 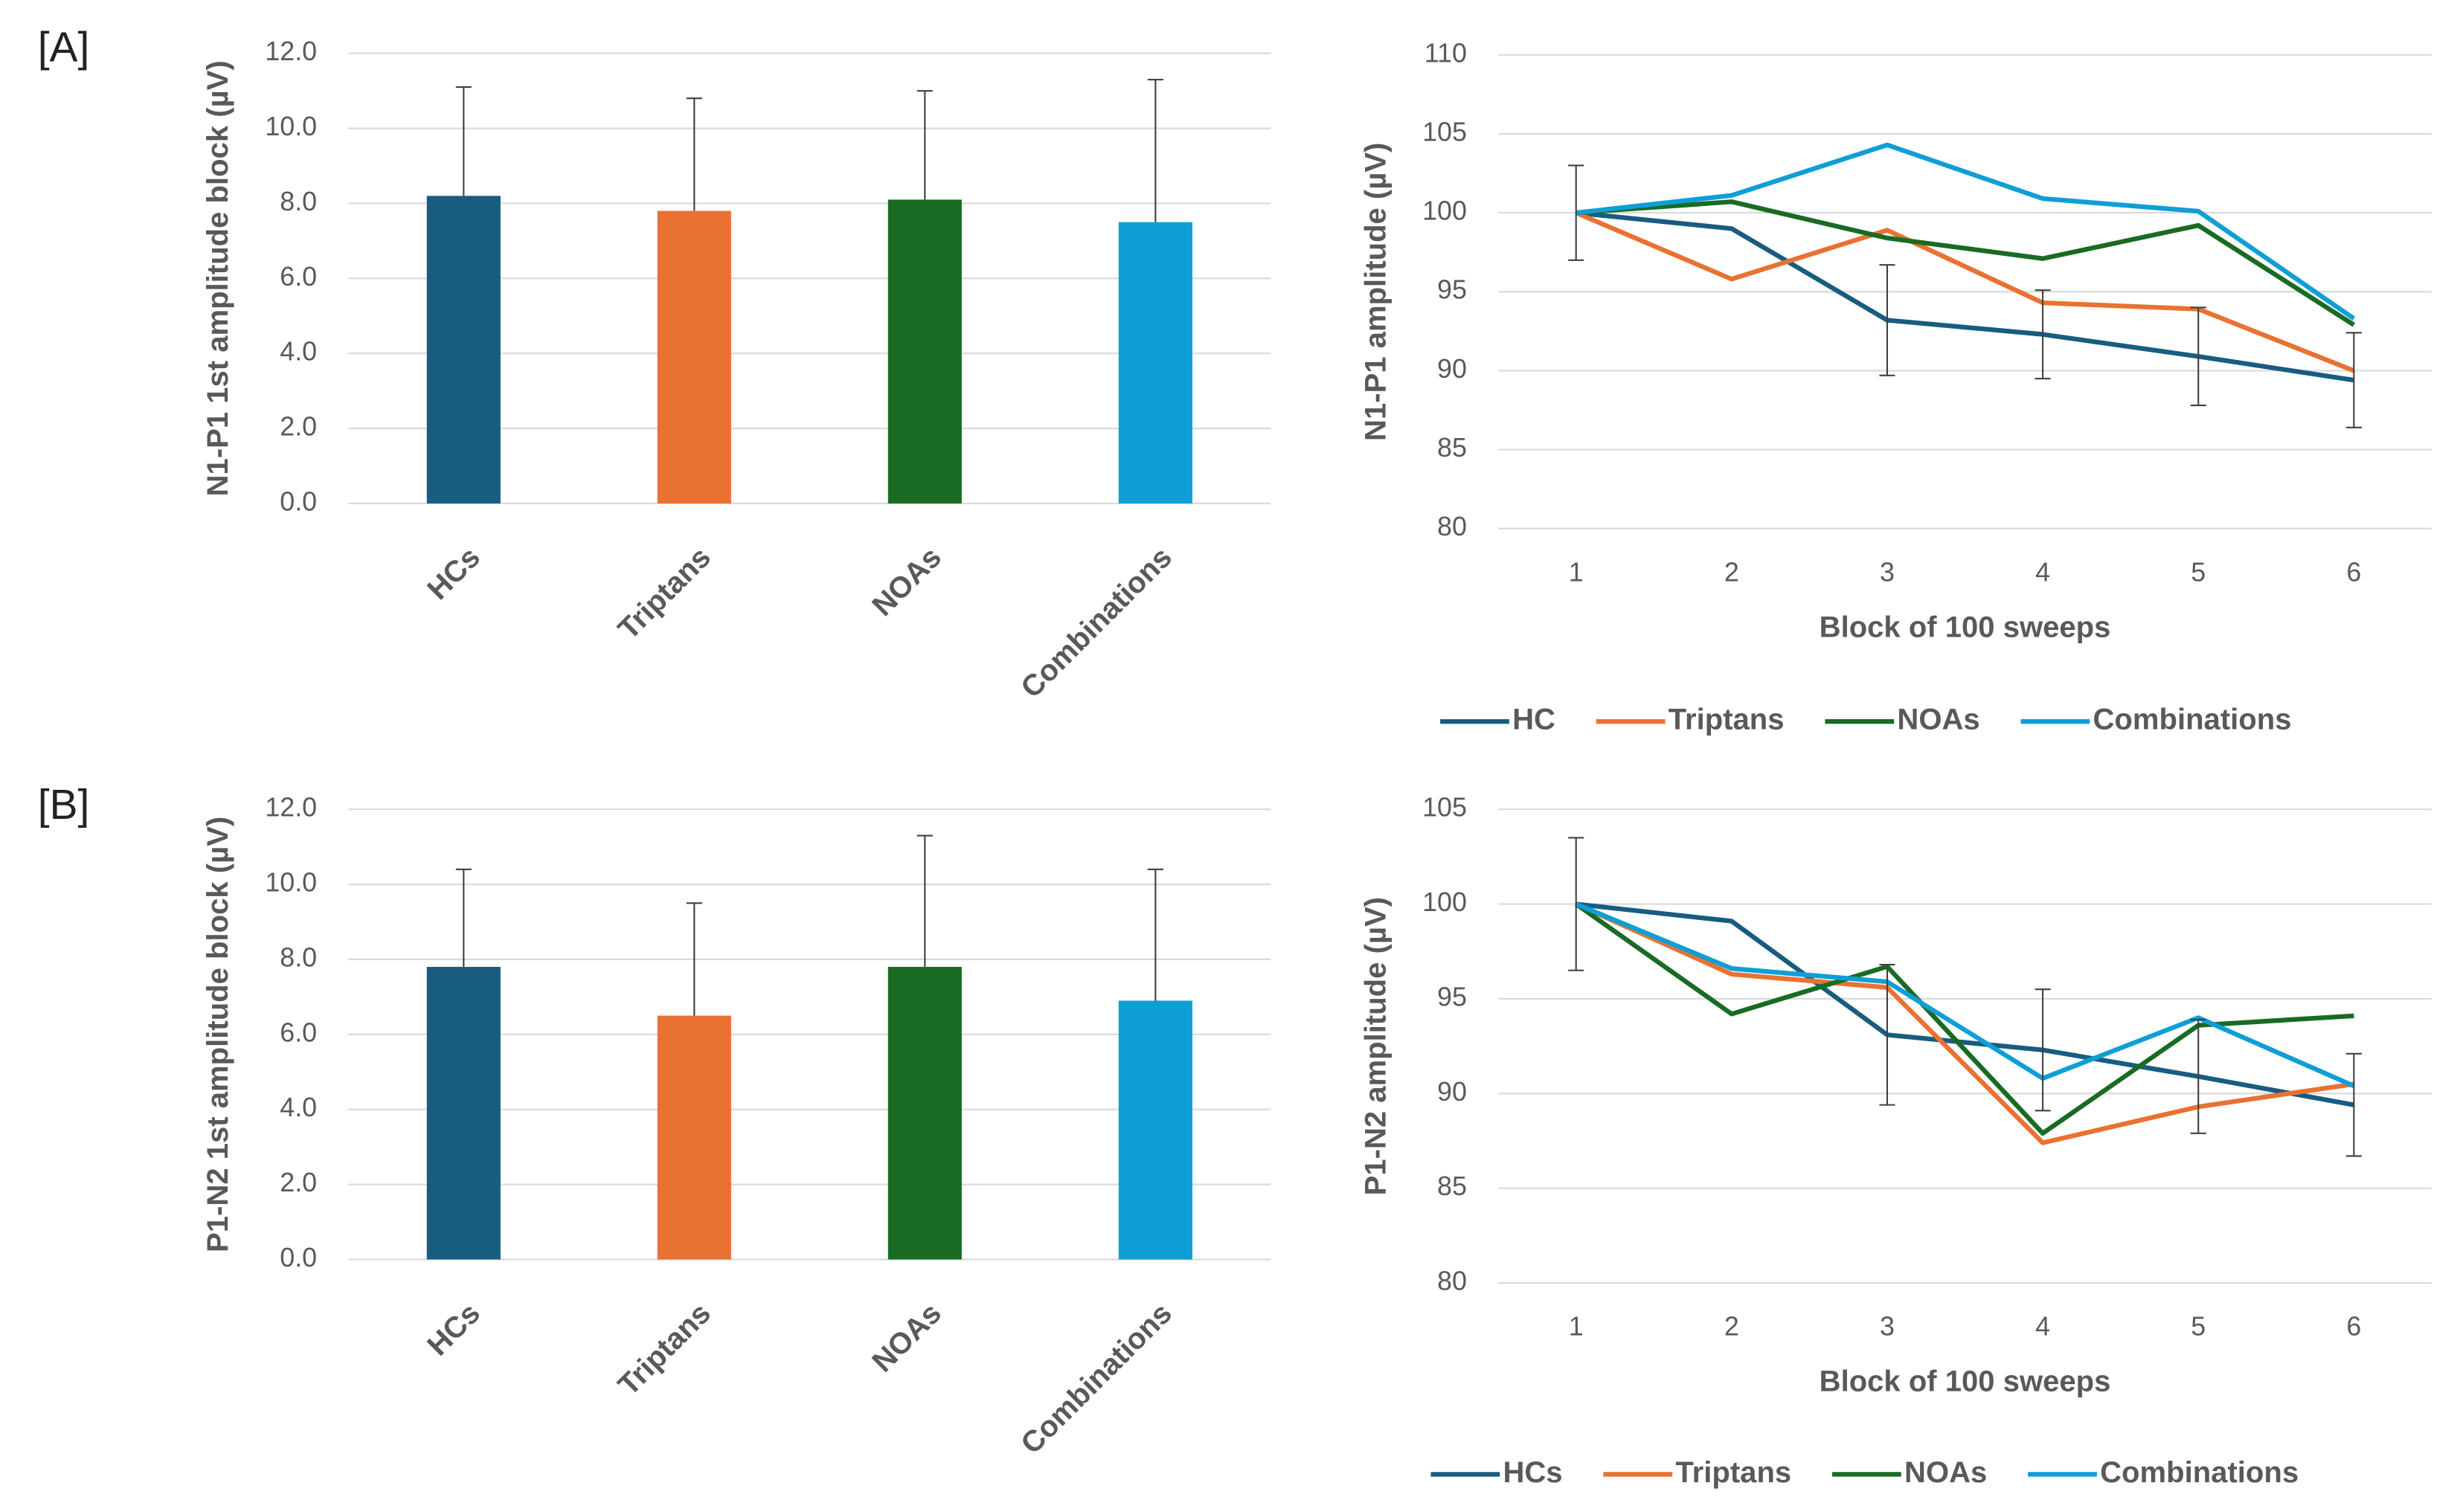 I want to click on y-axis-title: N1-P1 amplitude (µV), so click(x=1375, y=292).